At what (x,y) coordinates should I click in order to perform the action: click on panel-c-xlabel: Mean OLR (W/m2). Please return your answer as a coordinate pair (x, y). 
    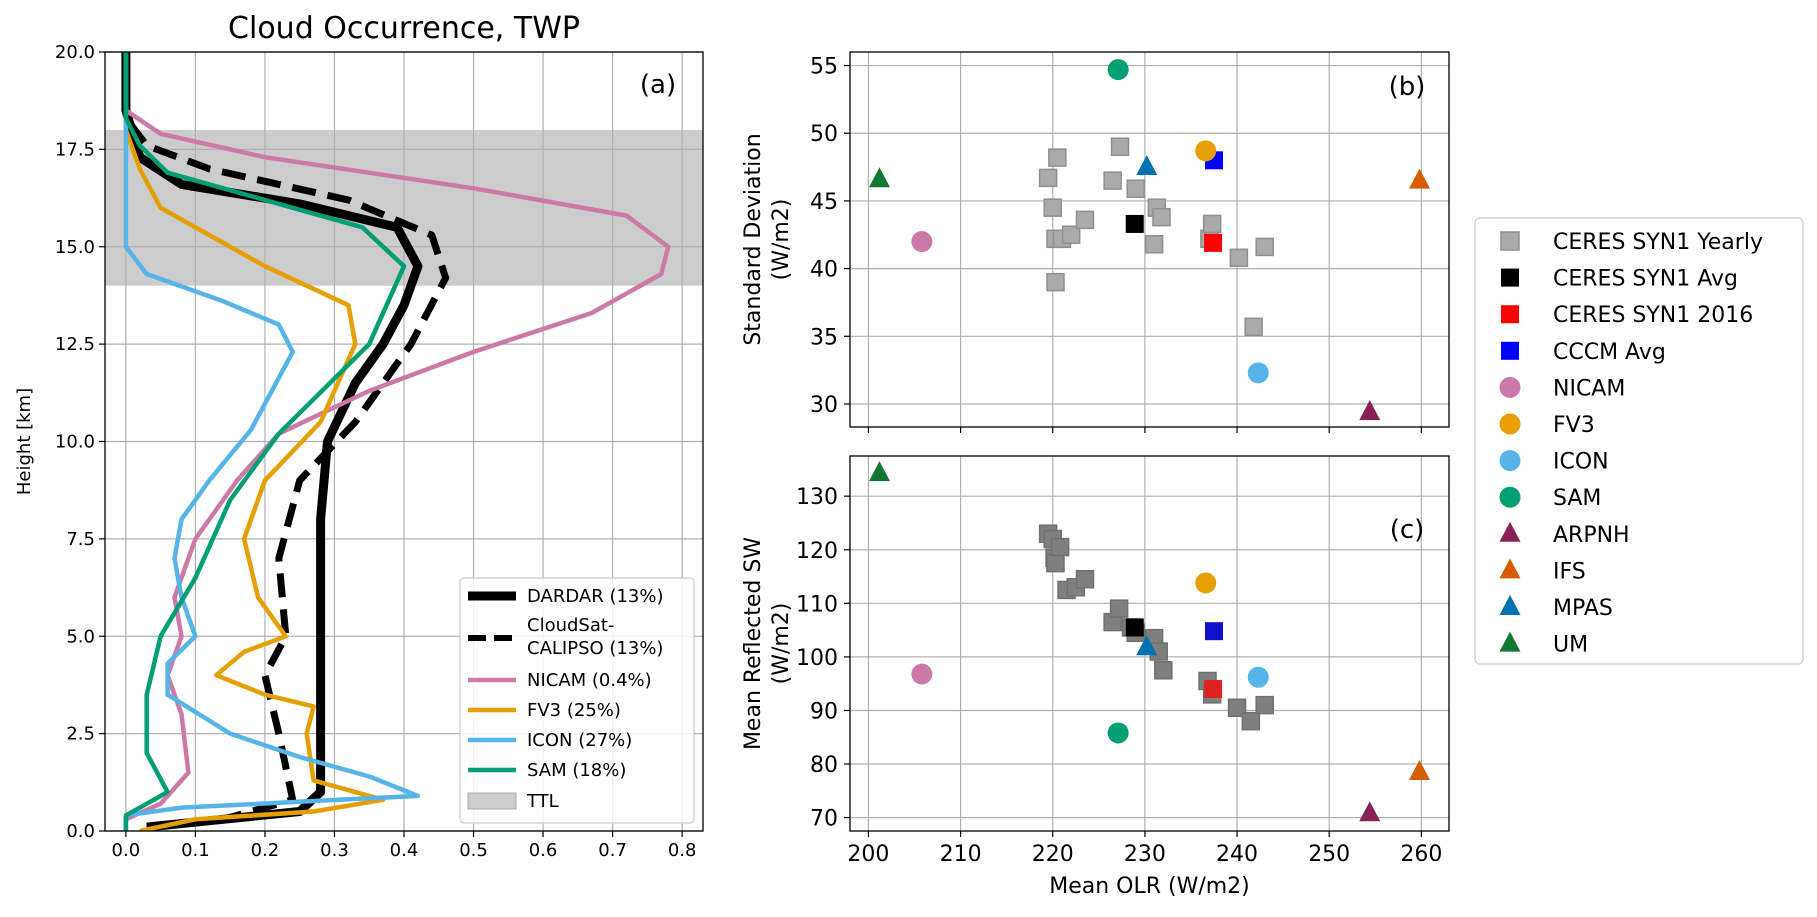
    Looking at the image, I should click on (1149, 886).